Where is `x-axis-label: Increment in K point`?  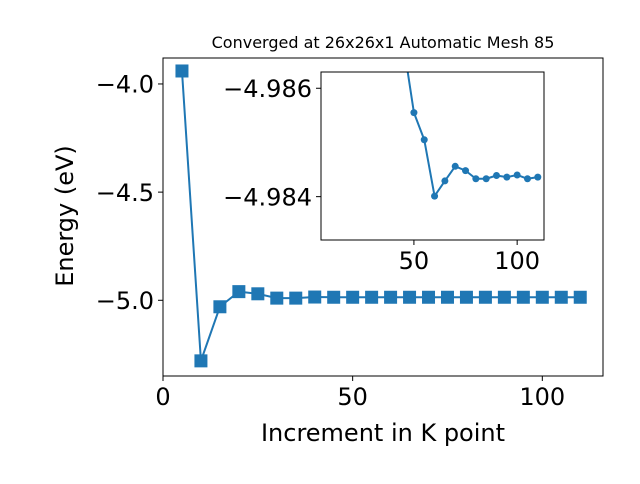
x-axis-label: Increment in K point is located at coordinates (383, 433).